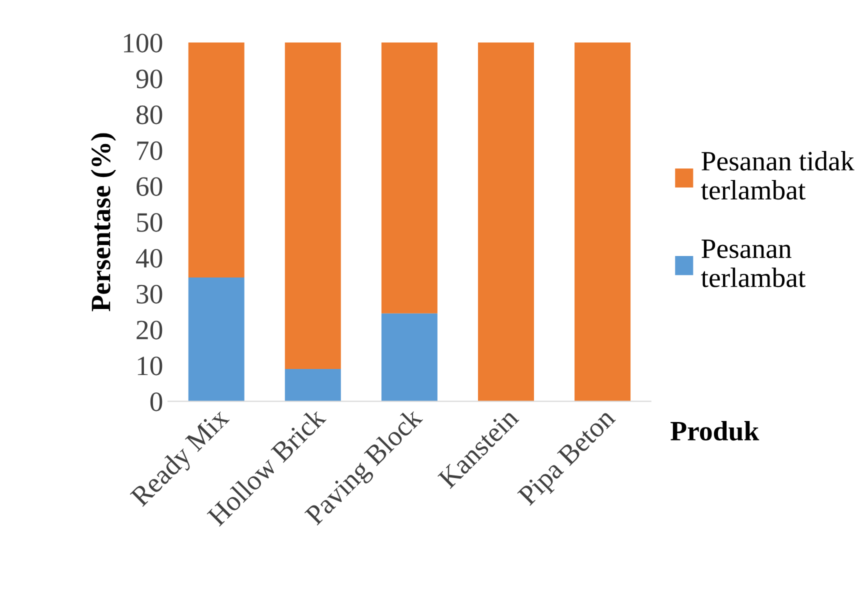 Image resolution: width=862 pixels, height=608 pixels. I want to click on y-tick-label: 70, so click(149, 150).